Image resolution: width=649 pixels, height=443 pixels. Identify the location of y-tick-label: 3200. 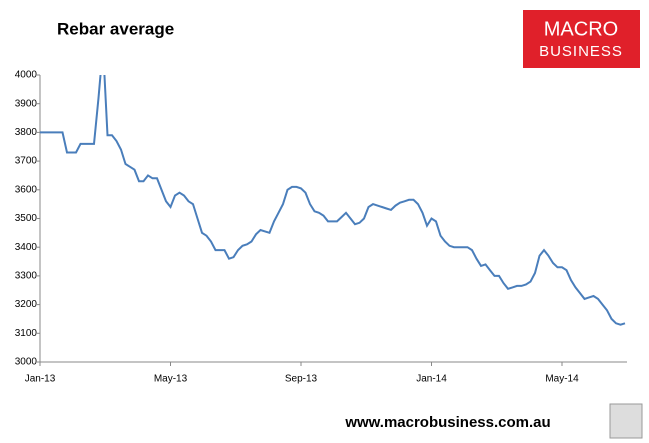
(26, 304).